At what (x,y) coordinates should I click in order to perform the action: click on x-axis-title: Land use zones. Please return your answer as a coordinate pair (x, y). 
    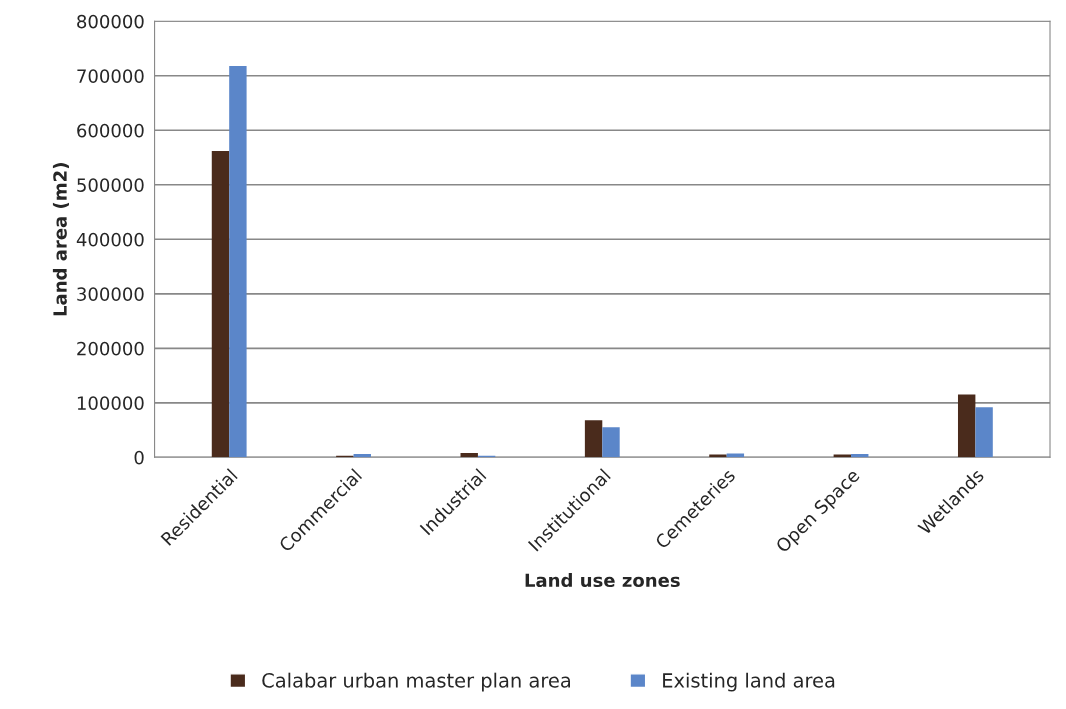
    Looking at the image, I should click on (602, 580).